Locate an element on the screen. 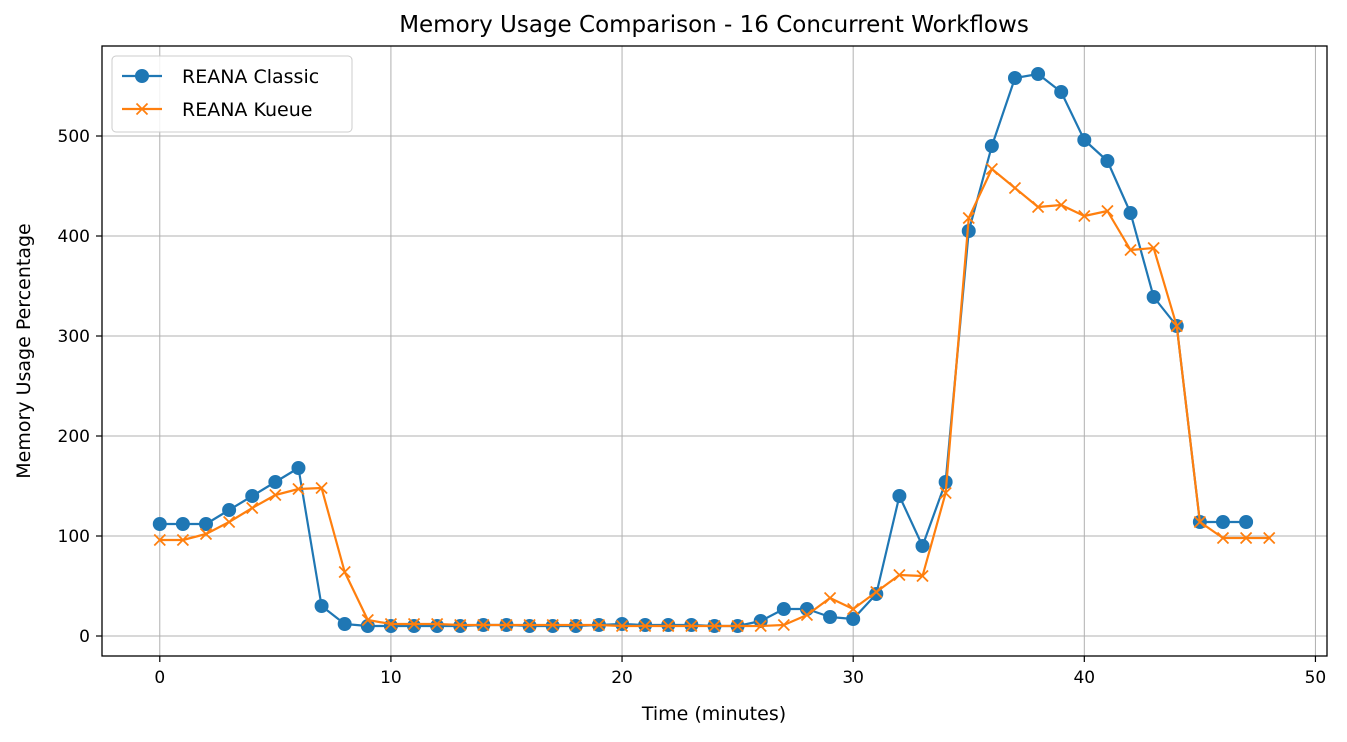 The height and width of the screenshot is (742, 1347). legend-item-reana-classic: REANA Classic is located at coordinates (220, 77).